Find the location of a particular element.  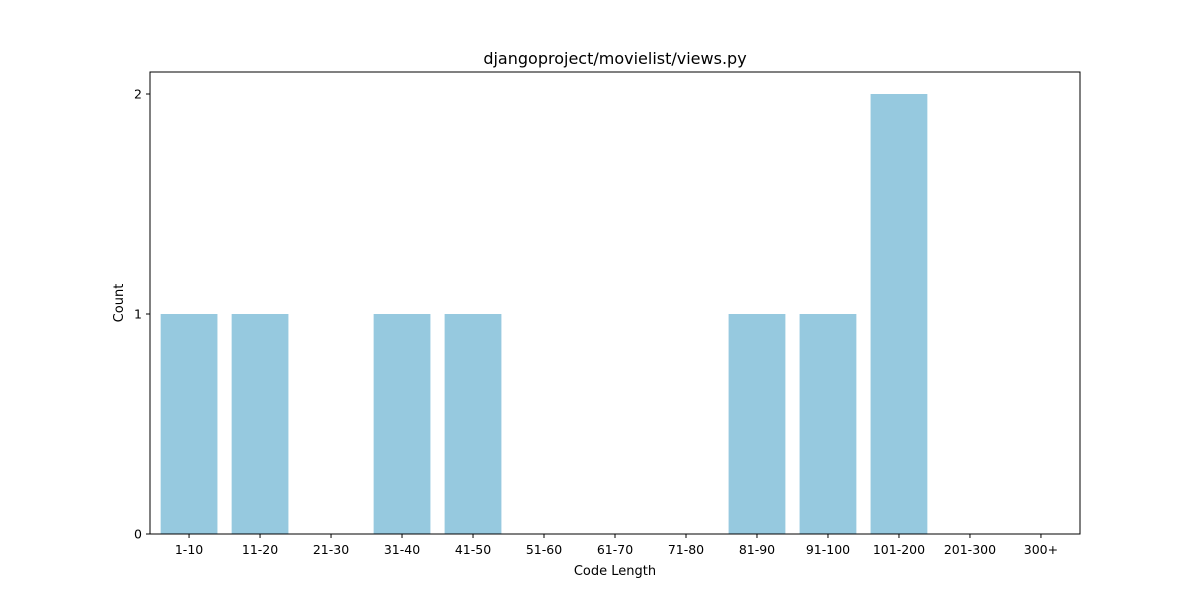

x-tick-label: 91-100 is located at coordinates (828, 549).